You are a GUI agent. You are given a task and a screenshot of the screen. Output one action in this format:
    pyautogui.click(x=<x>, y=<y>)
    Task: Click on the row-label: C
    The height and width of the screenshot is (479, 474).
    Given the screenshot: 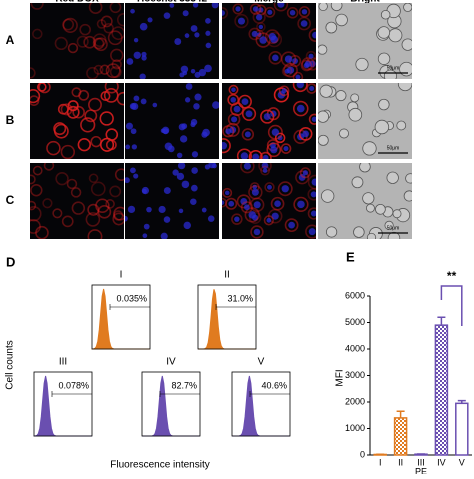 What is the action you would take?
    pyautogui.click(x=10, y=200)
    